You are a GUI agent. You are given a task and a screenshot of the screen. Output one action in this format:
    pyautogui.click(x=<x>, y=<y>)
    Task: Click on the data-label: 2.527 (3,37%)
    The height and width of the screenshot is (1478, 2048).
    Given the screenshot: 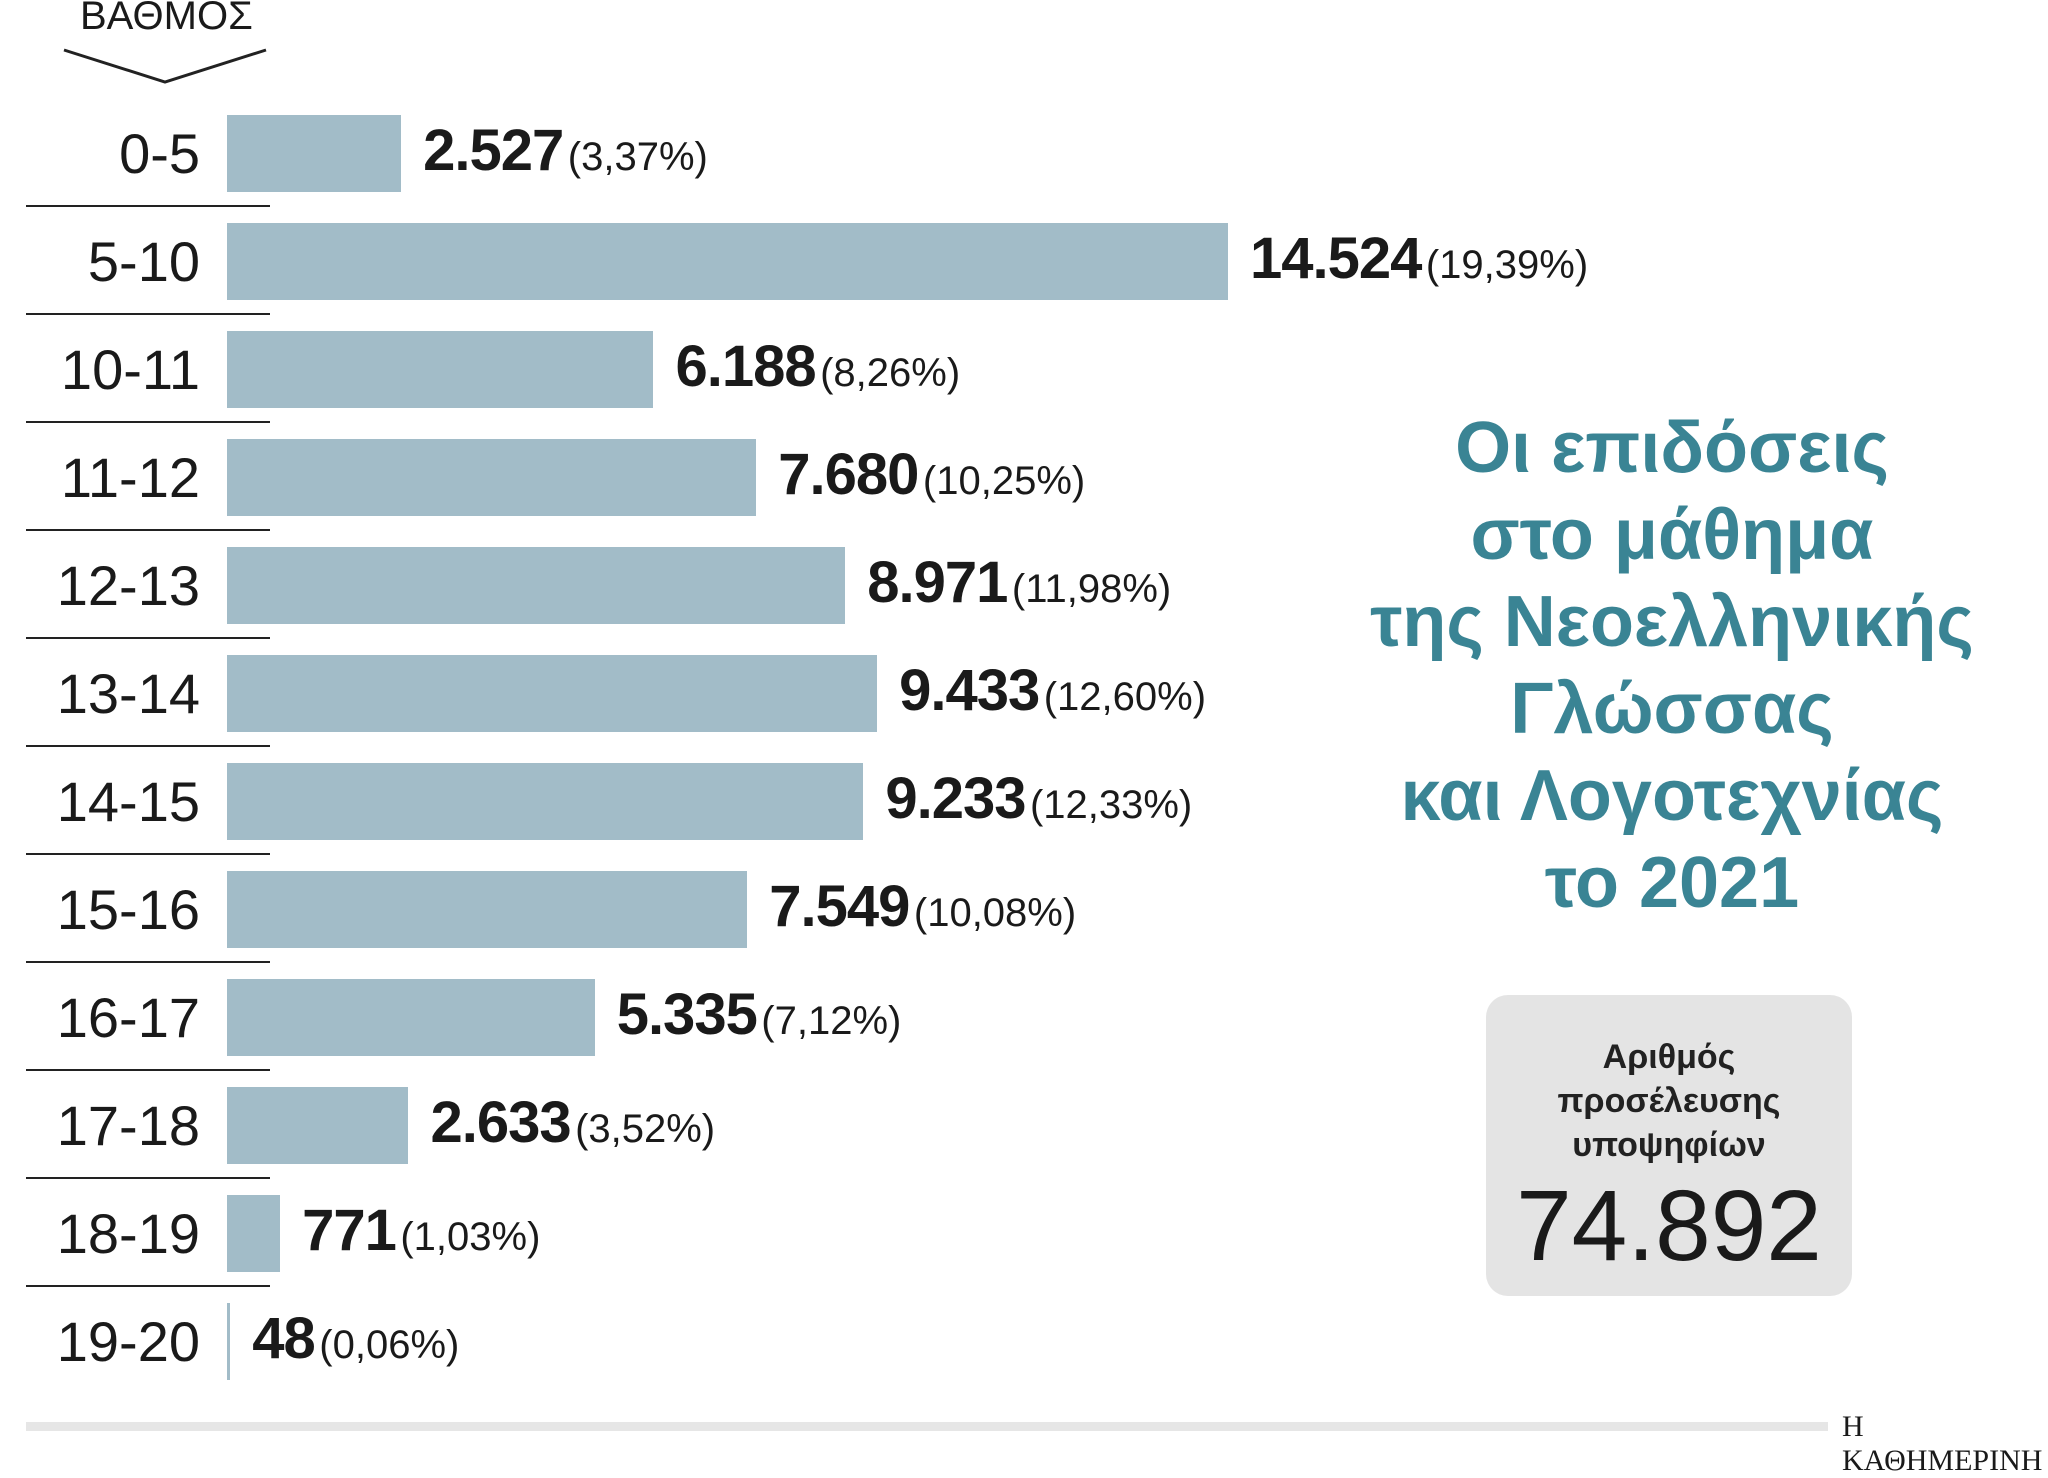 What is the action you would take?
    pyautogui.click(x=565, y=150)
    